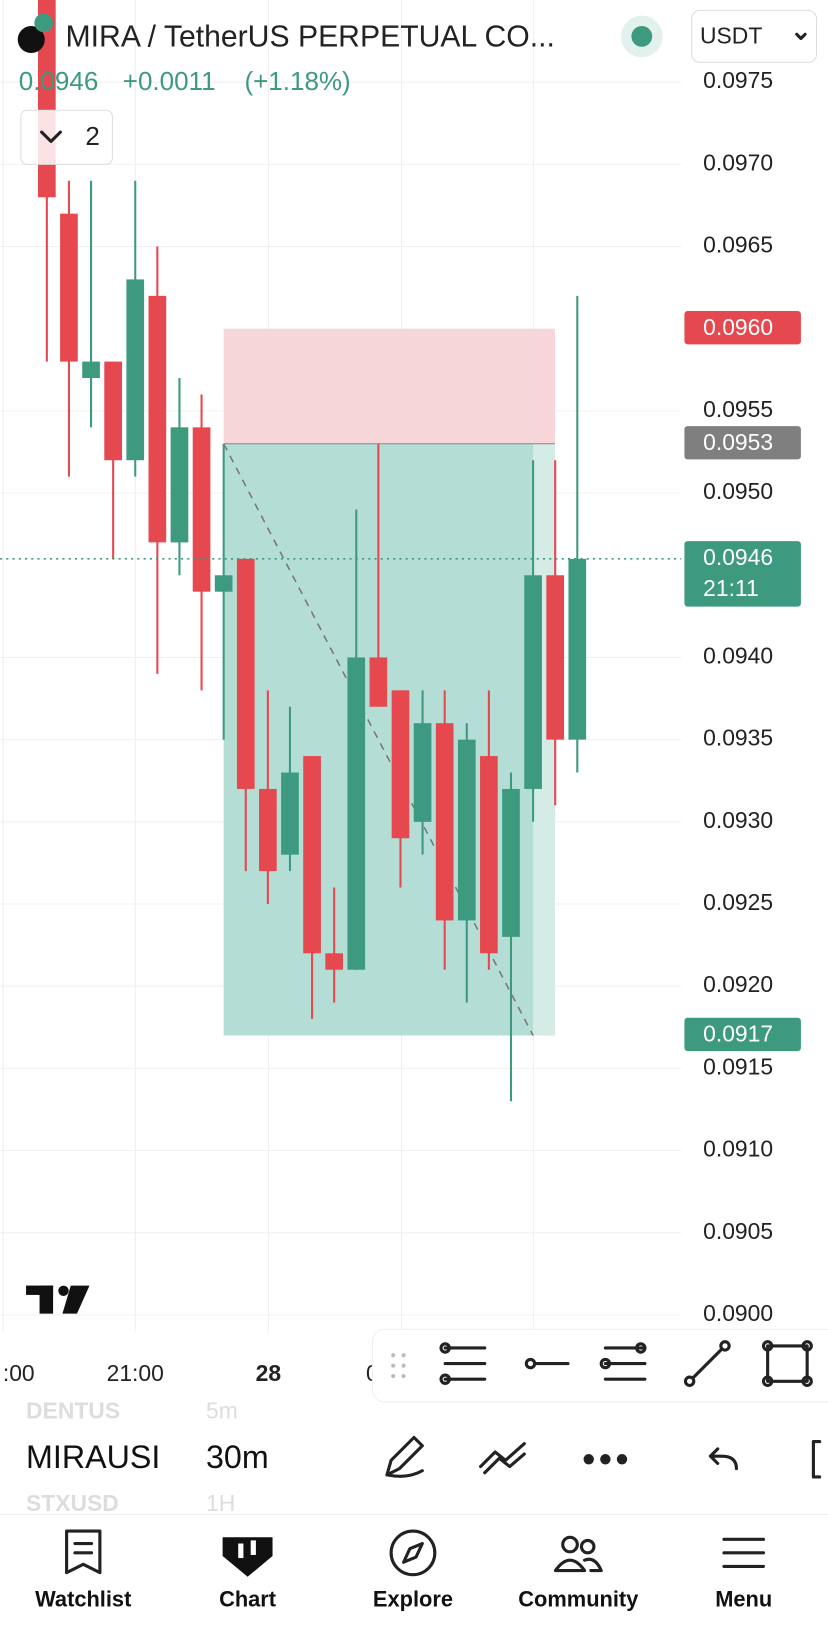 The width and height of the screenshot is (828, 1634). Describe the element at coordinates (738, 491) in the screenshot. I see `y-tick-label: 0.0950` at that location.